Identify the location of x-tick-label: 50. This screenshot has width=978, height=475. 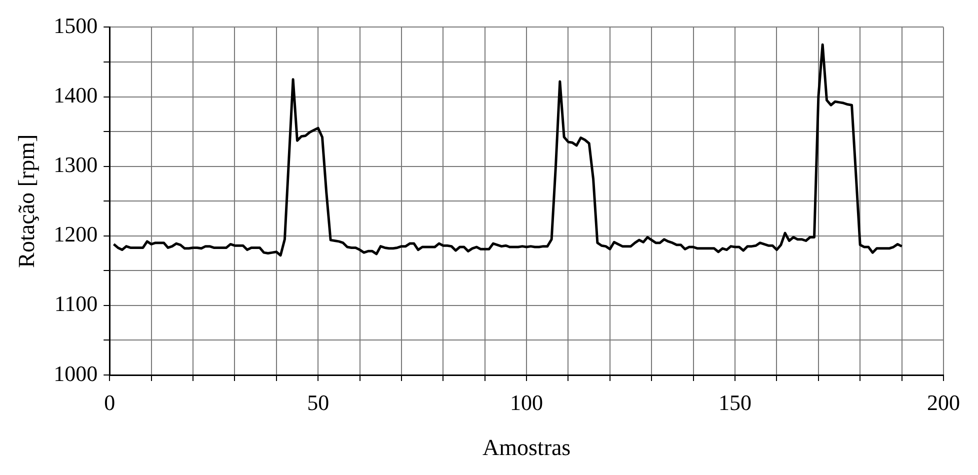
(318, 402).